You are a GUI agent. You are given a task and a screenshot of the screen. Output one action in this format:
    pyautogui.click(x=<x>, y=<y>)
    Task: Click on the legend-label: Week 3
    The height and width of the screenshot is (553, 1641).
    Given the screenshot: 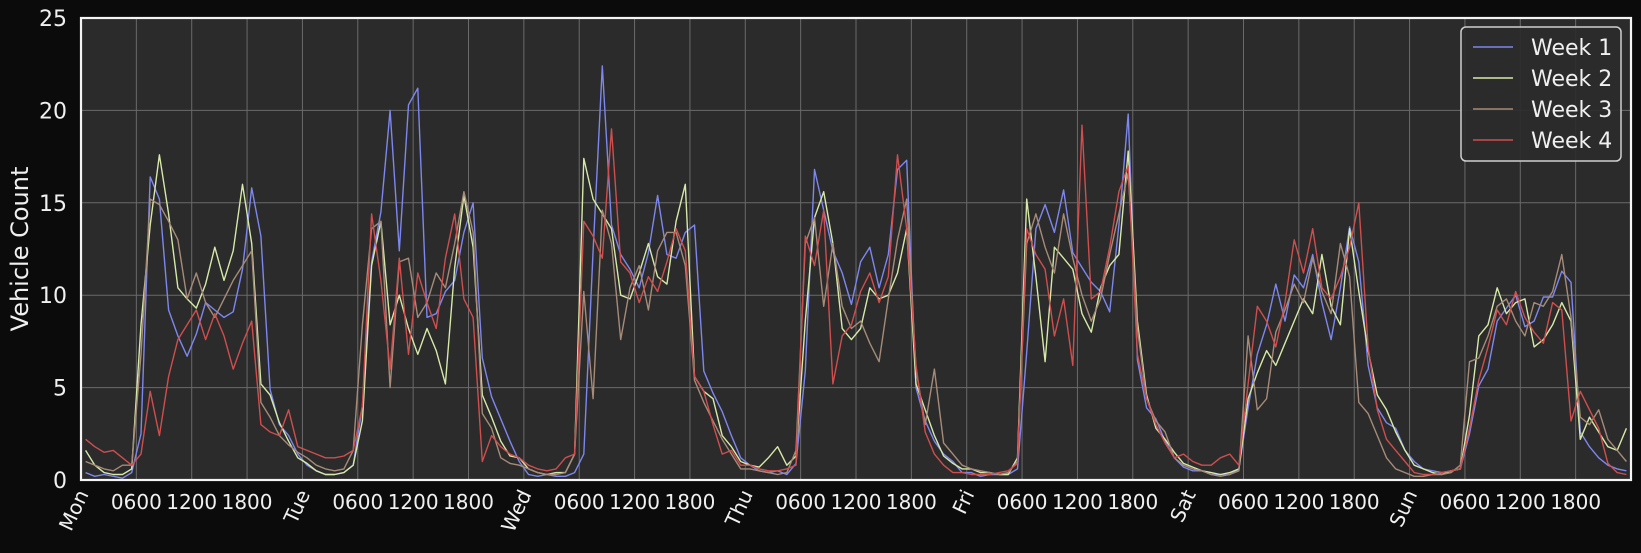 What is the action you would take?
    pyautogui.click(x=1571, y=110)
    